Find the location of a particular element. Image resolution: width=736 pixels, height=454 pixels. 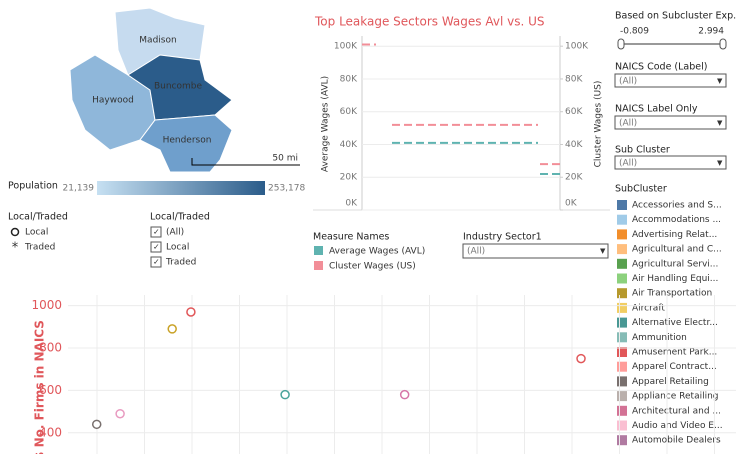

legend-label: Local is located at coordinates (36, 233).